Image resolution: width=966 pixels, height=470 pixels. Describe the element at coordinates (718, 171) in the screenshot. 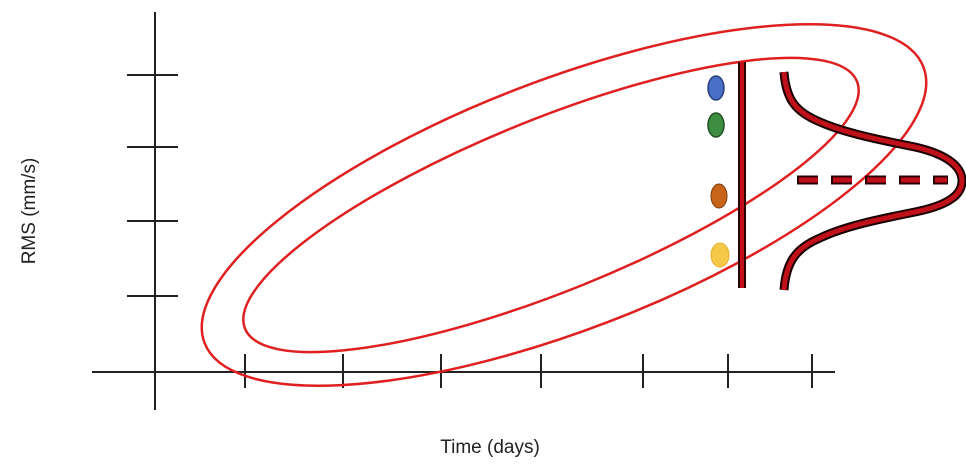

I see `measurement-points` at that location.